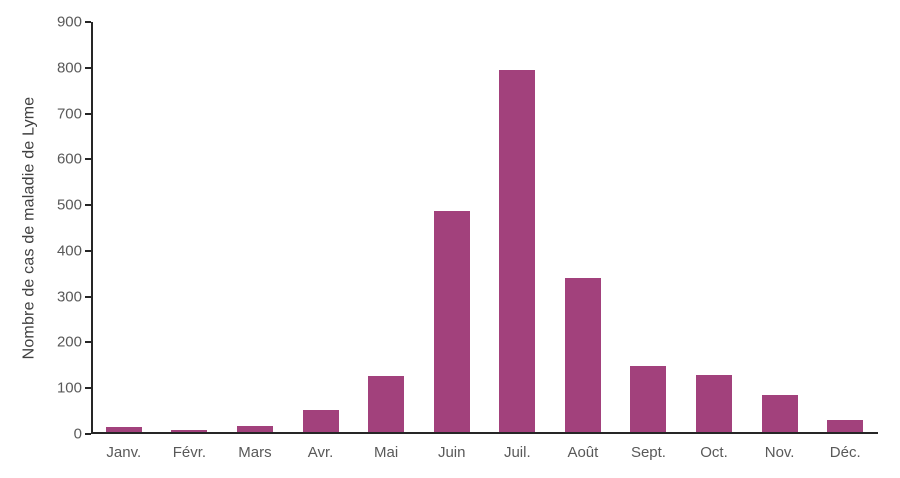 The height and width of the screenshot is (478, 900). What do you see at coordinates (69, 205) in the screenshot?
I see `y-tick-label: 500` at bounding box center [69, 205].